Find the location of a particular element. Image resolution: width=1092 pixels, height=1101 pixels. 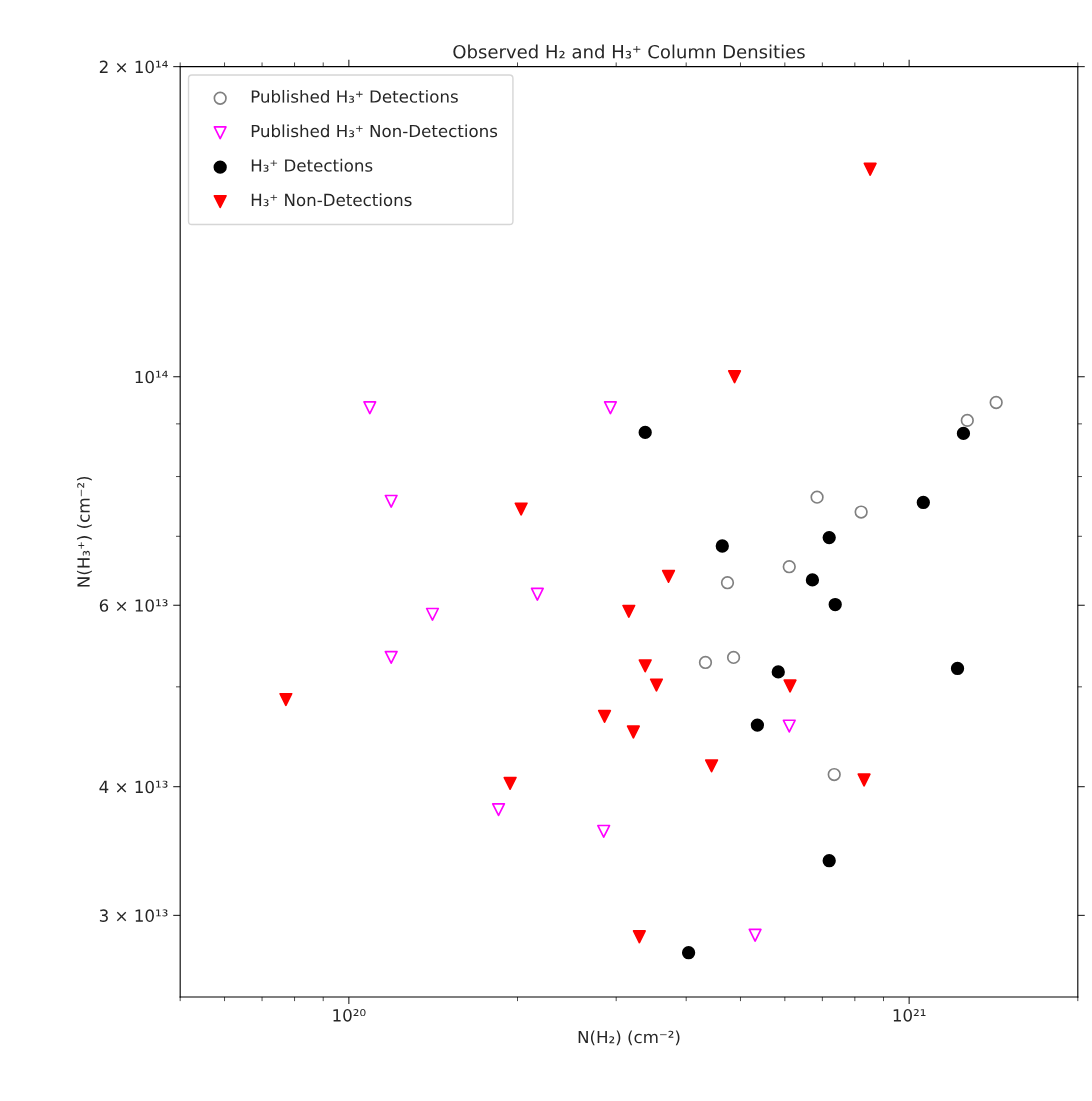

legend-label: Published H₃⁺ Non-Detections is located at coordinates (374, 131).